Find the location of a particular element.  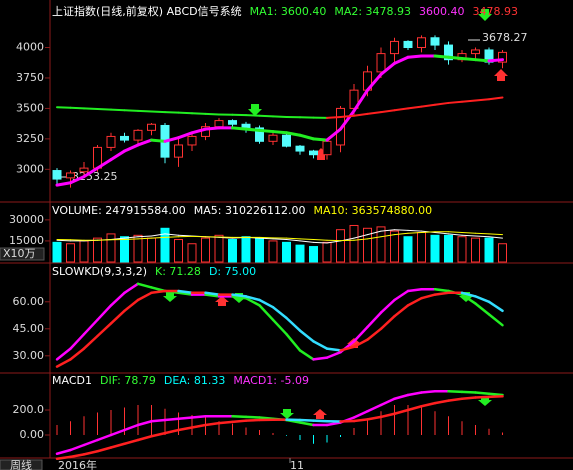

y-tick-label: 30.00 is located at coordinates (29, 355).